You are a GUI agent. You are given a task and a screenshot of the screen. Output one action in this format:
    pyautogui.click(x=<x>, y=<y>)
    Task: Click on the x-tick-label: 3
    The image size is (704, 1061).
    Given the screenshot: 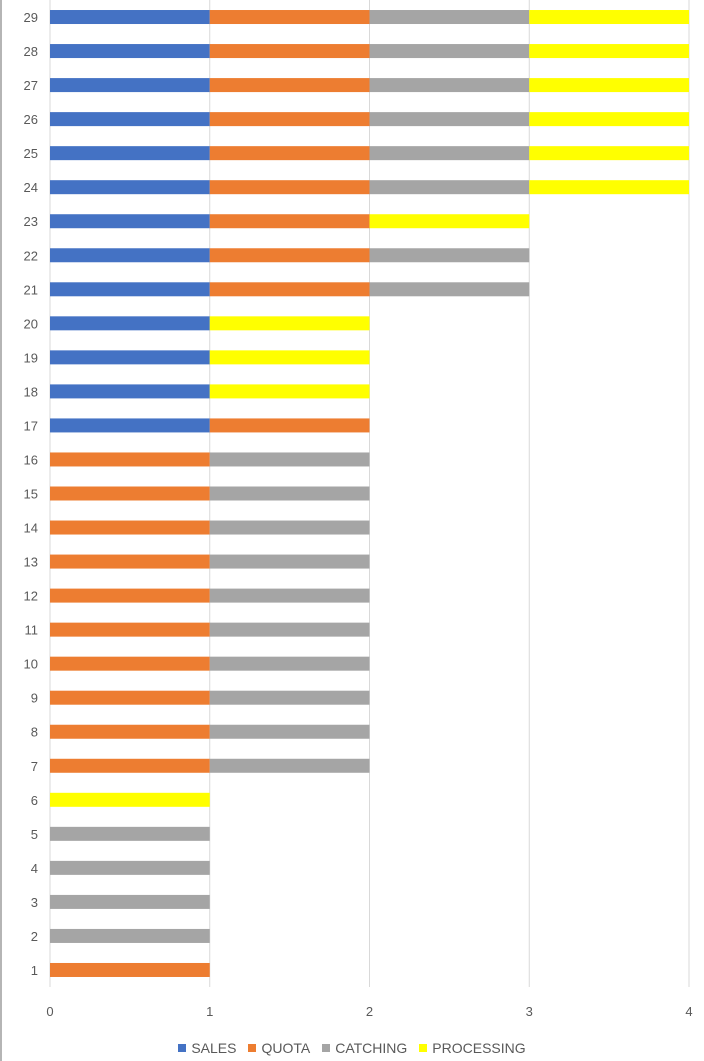 What is the action you would take?
    pyautogui.click(x=529, y=1011)
    